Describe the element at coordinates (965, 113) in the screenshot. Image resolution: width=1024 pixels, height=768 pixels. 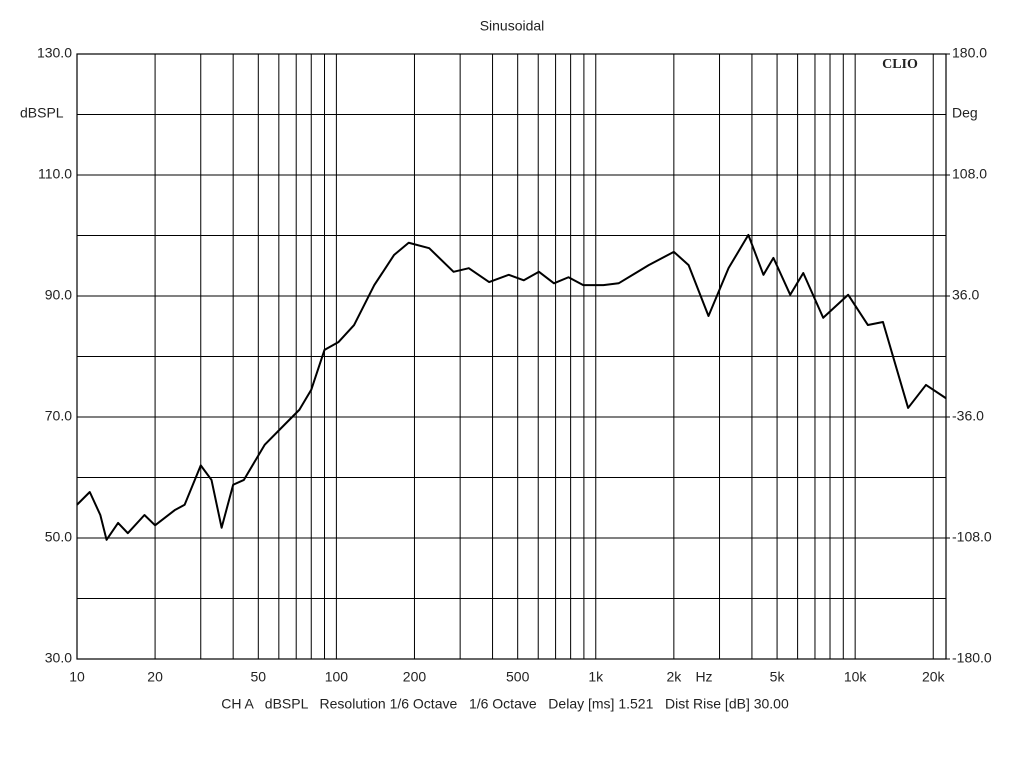
I see `y2-axis-label: Deg` at that location.